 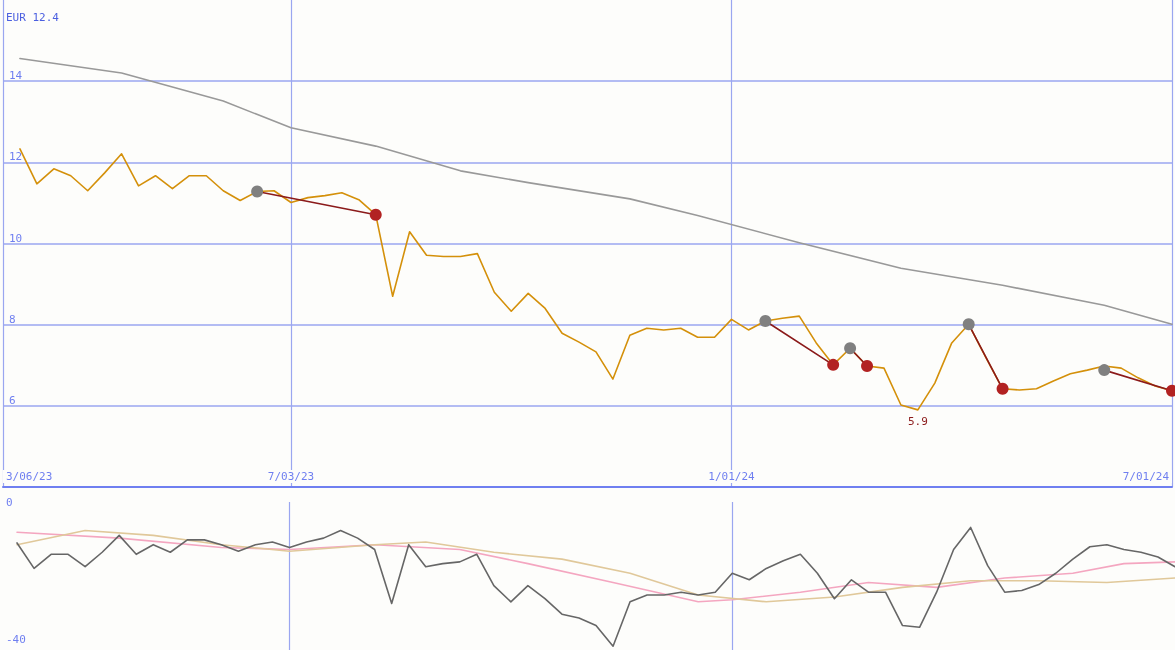 What do you see at coordinates (29, 476) in the screenshot?
I see `x-tick-label: 3/06/23` at bounding box center [29, 476].